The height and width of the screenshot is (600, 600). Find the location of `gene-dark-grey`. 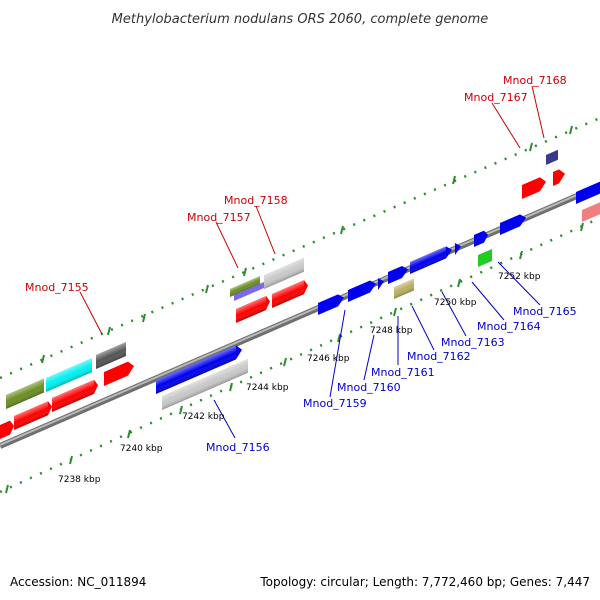

gene-dark-grey is located at coordinates (111, 355).